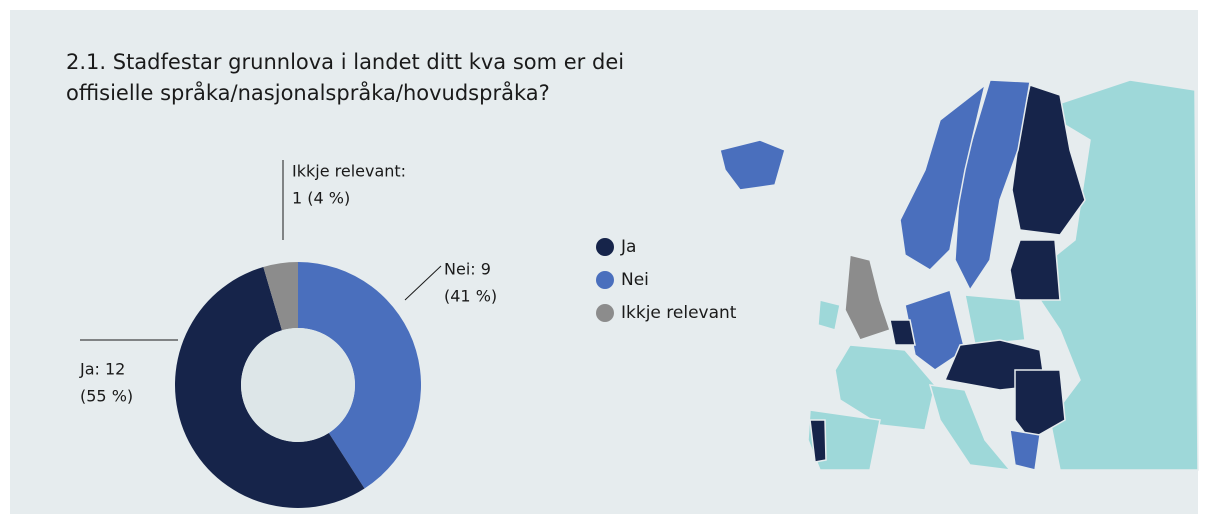  I want to click on legend-label: Ja, so click(628, 247).